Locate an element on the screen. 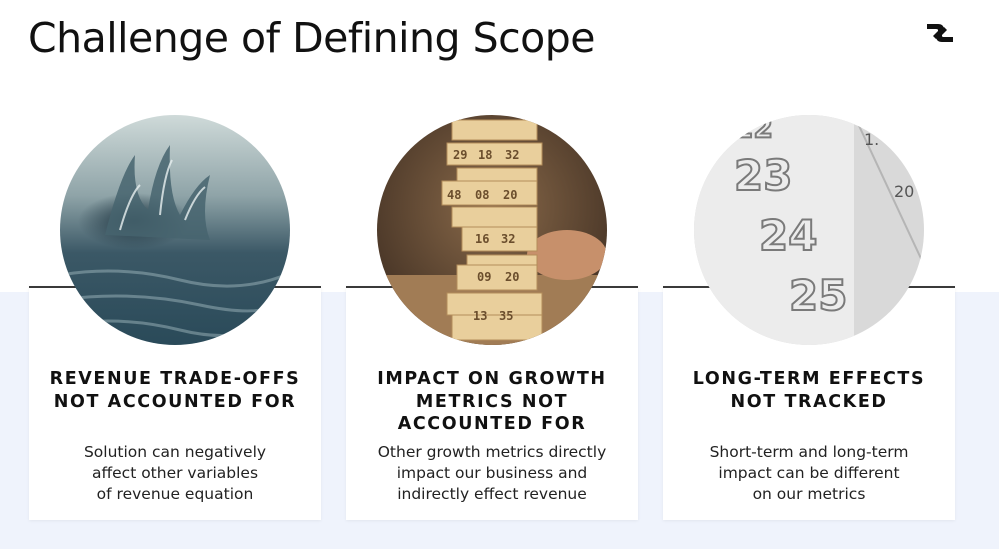 This screenshot has width=999, height=549. svg-text: 24 is located at coordinates (788, 235).